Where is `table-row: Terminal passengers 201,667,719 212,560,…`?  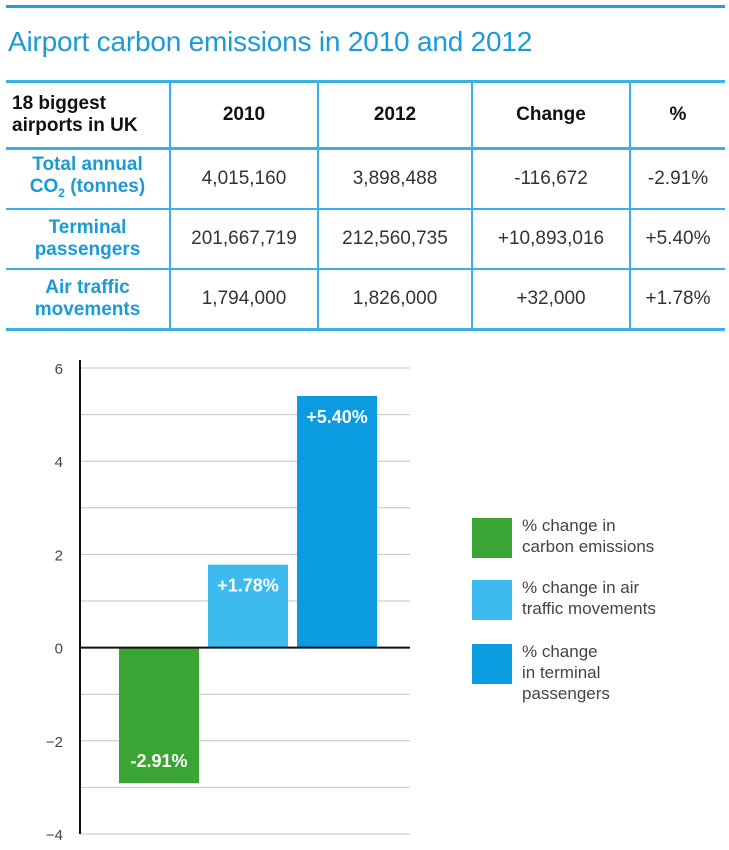
table-row: Terminal passengers 201,667,719 212,560,… is located at coordinates (365, 239).